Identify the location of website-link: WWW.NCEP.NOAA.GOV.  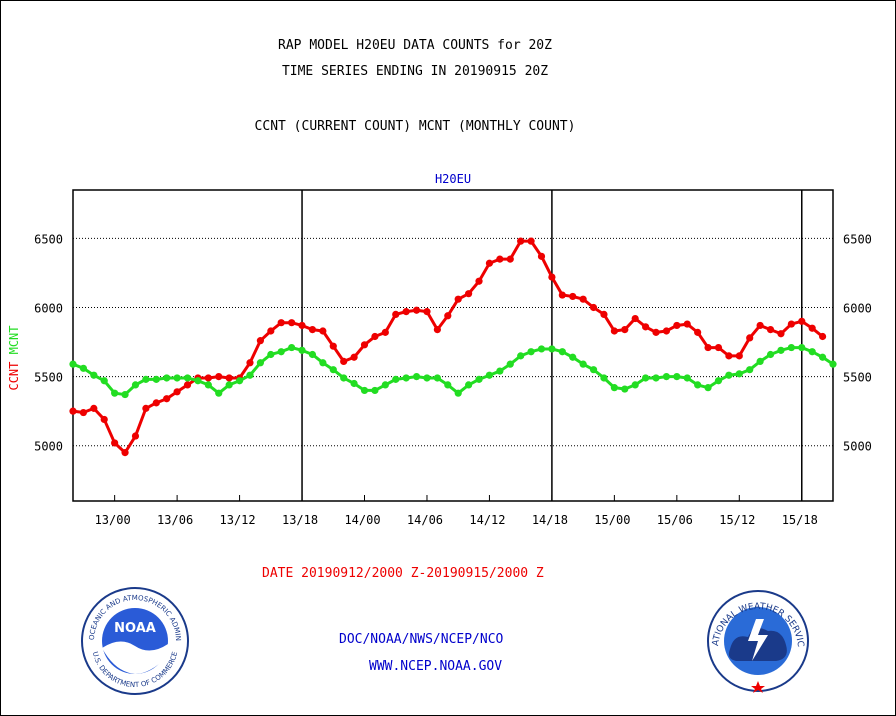
(436, 666).